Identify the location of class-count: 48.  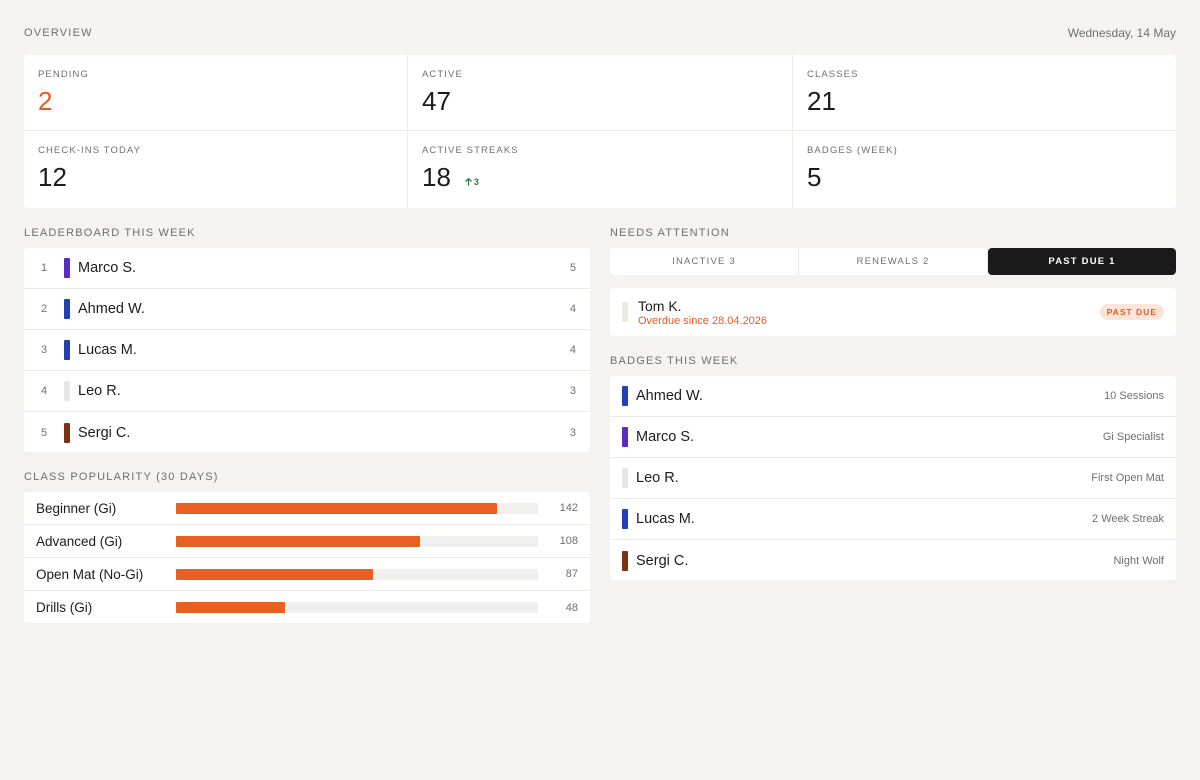
(571, 607).